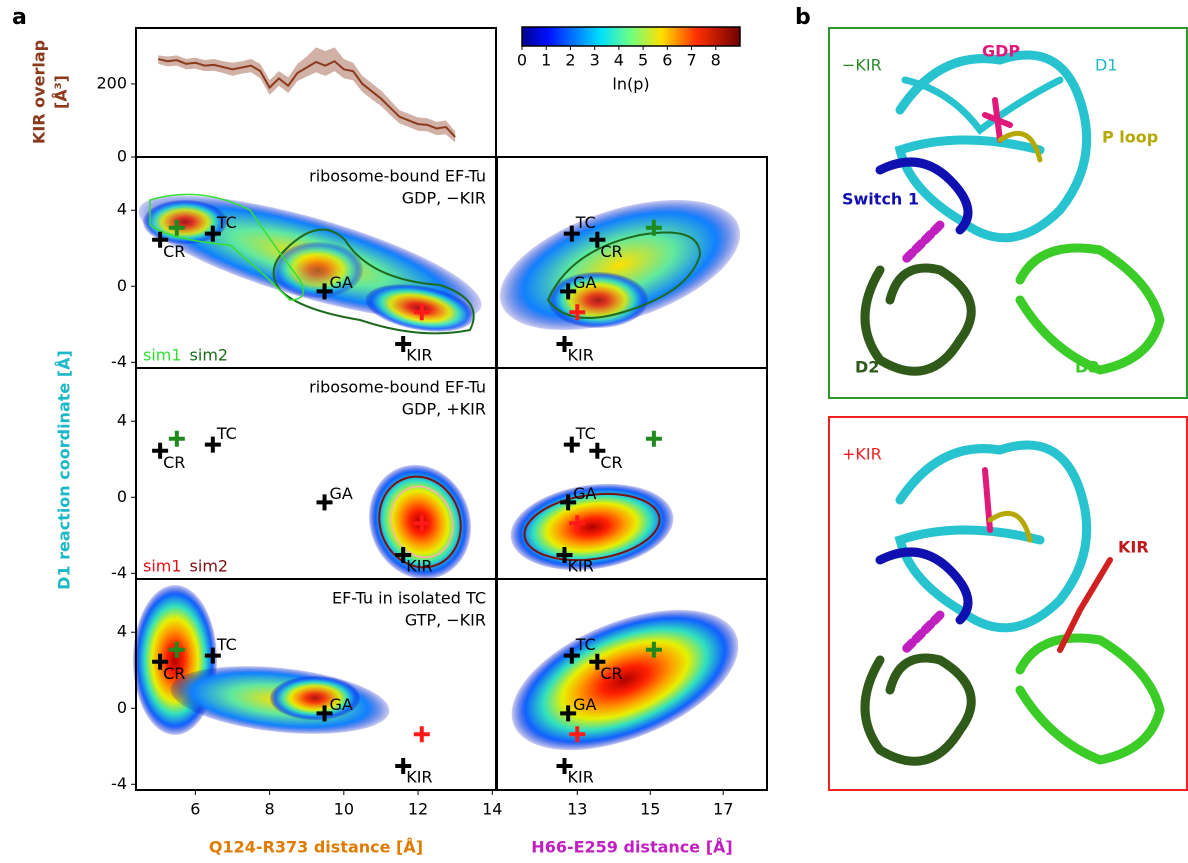 This screenshot has width=1188, height=863. Describe the element at coordinates (631, 36) in the screenshot. I see `colorbar` at that location.